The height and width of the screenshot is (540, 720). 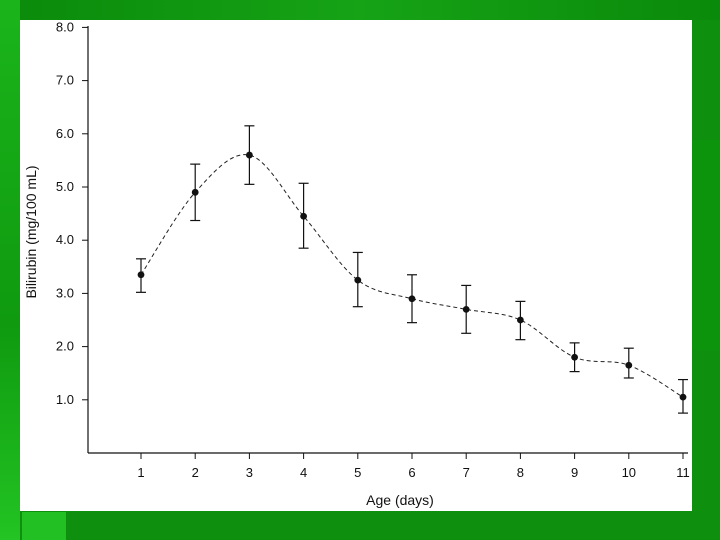 I want to click on x-tick-label: 2, so click(x=195, y=472).